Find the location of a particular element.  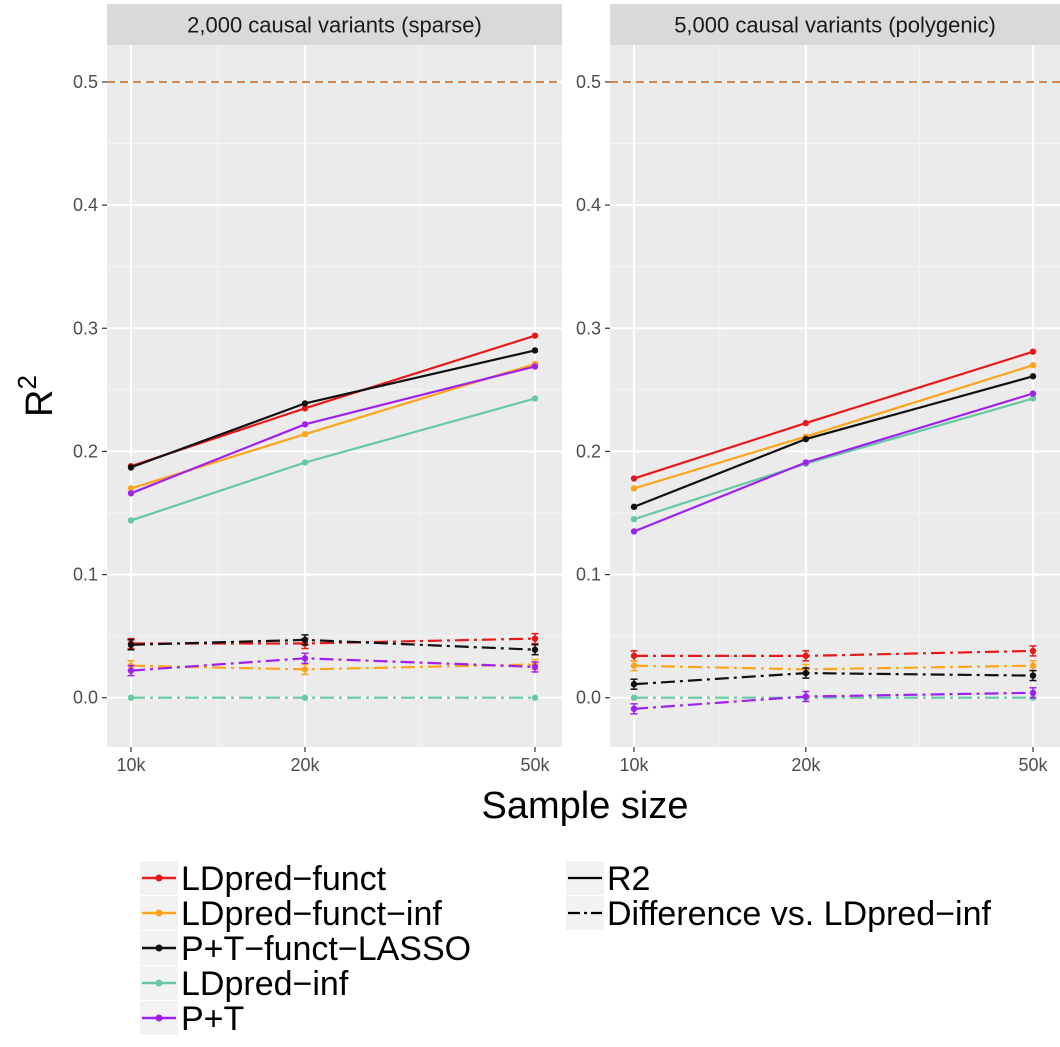

y-axis-title-main: R is located at coordinates (40, 403).